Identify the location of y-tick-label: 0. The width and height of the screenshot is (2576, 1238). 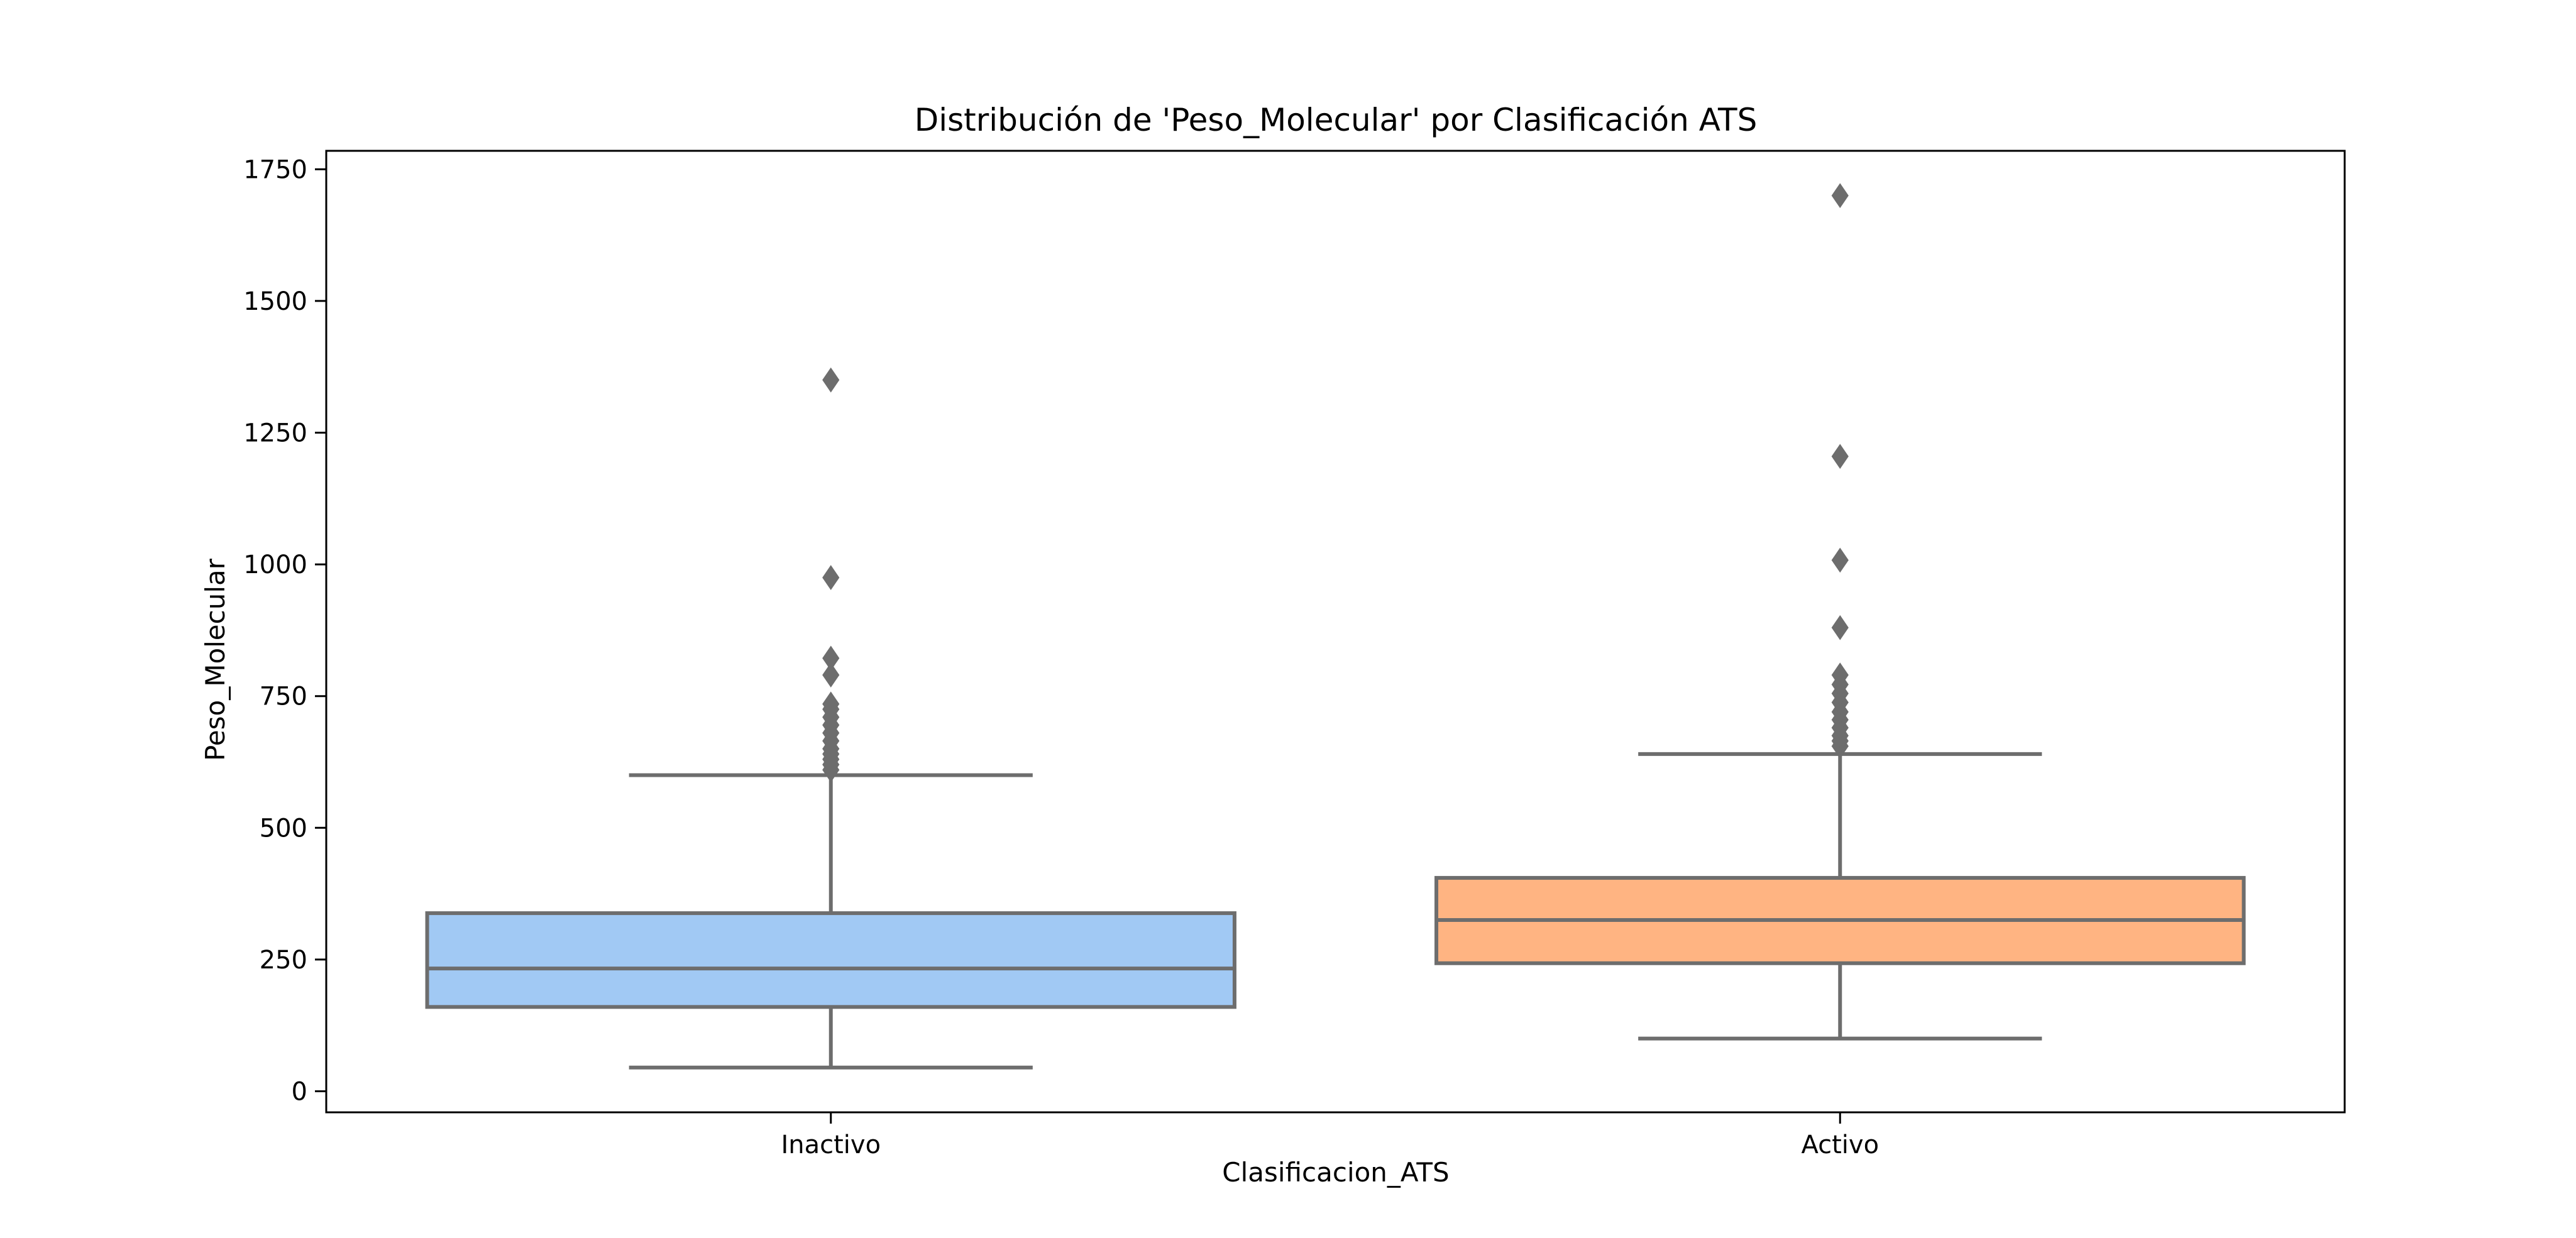
(300, 1091).